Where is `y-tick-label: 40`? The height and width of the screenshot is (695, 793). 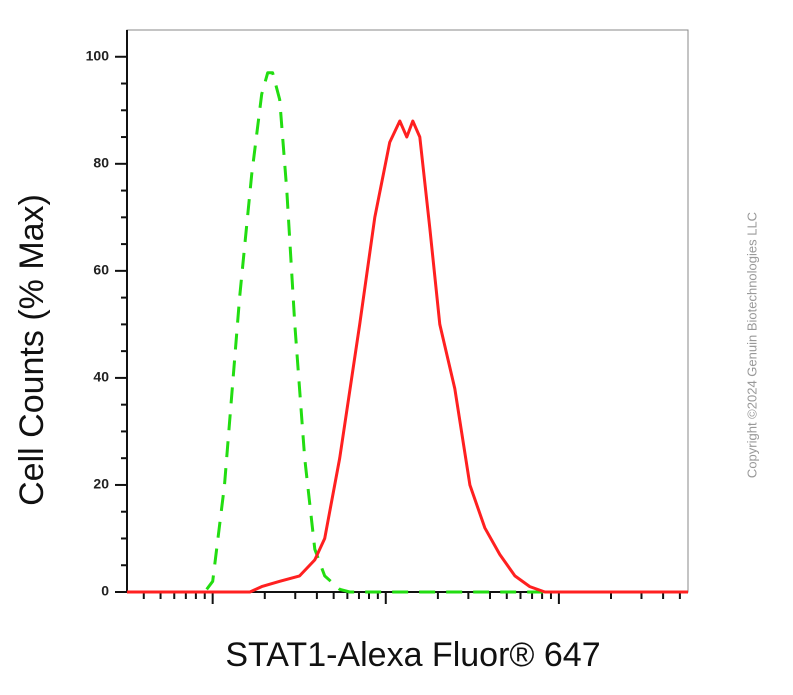
y-tick-label: 40 is located at coordinates (101, 377).